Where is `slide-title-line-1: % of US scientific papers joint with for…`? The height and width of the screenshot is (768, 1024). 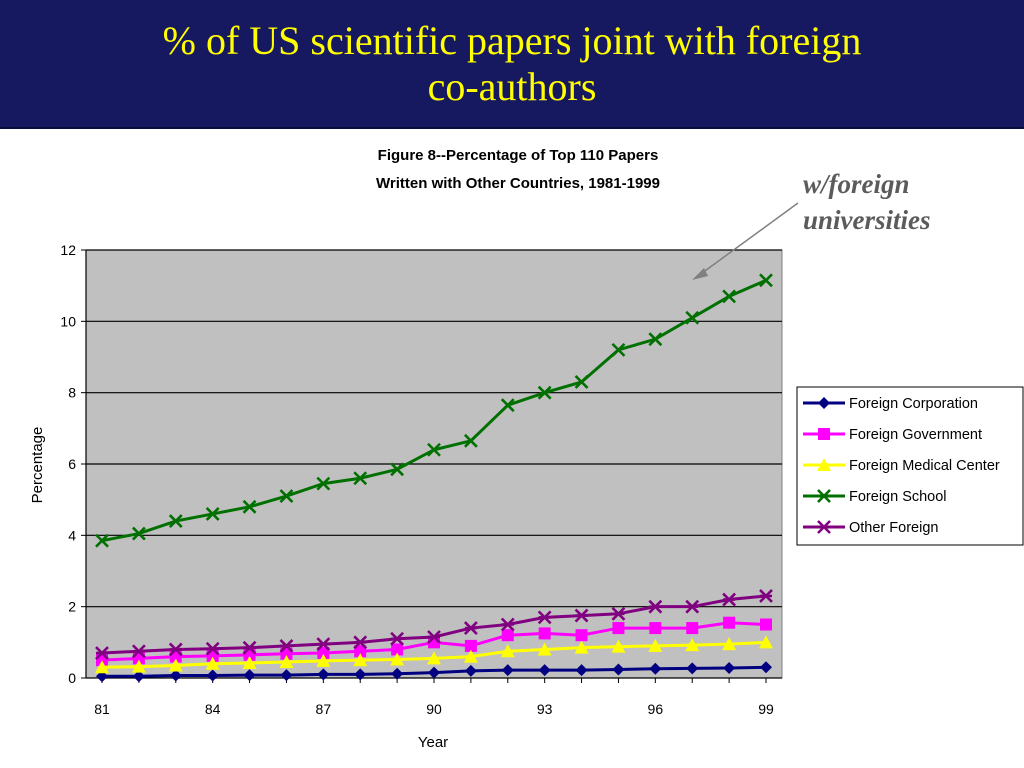
slide-title-line-1: % of US scientific papers joint with for… is located at coordinates (512, 40).